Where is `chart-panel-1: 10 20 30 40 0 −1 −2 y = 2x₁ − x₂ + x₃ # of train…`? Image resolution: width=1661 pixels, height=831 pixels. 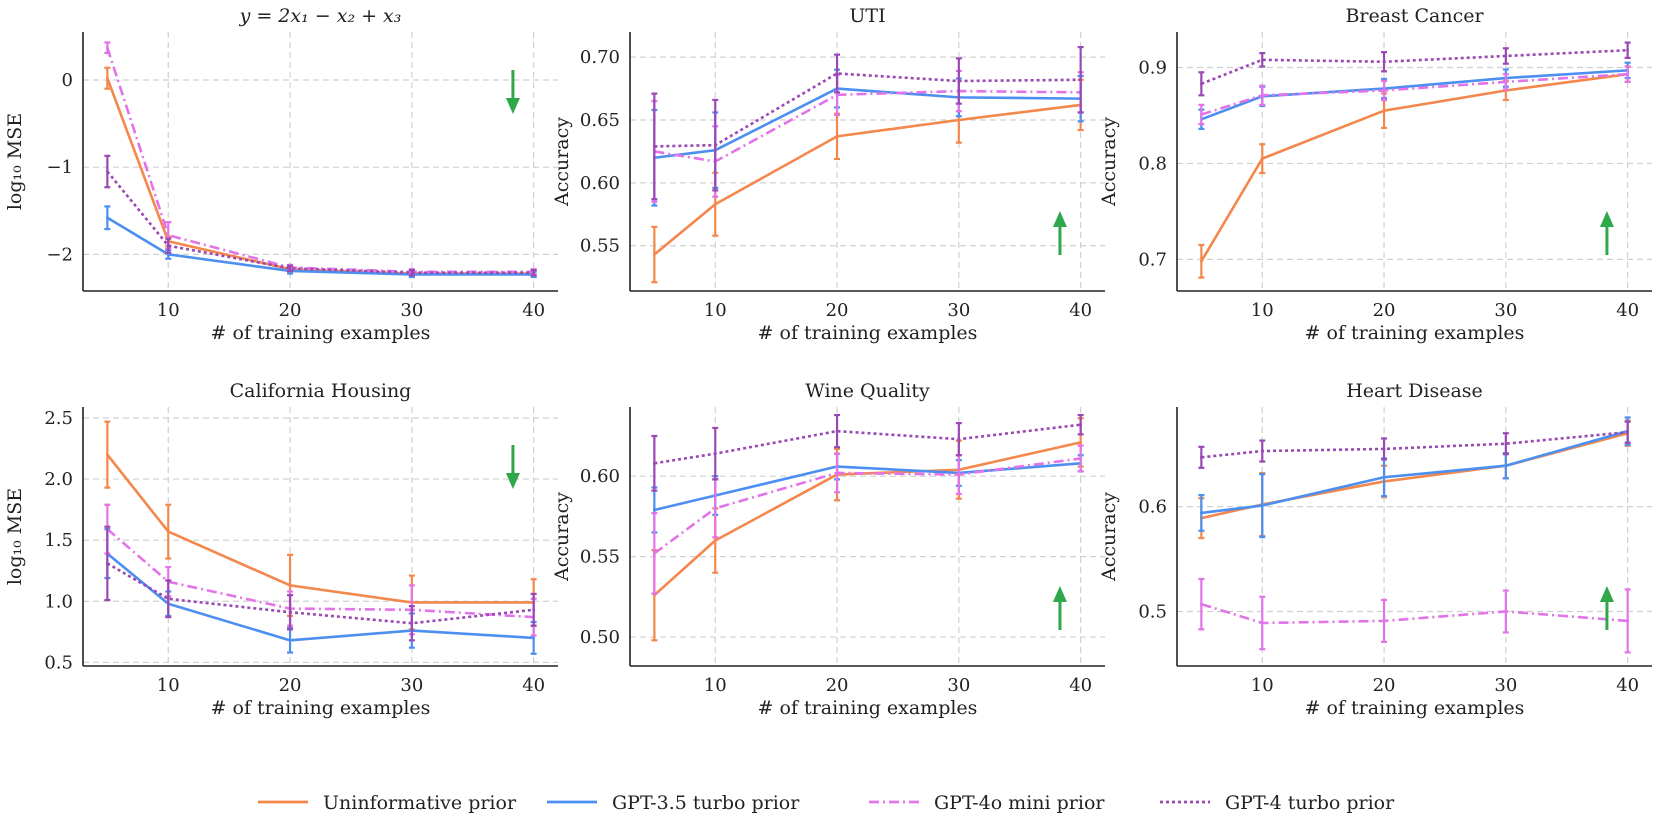
chart-panel-1: 10 20 30 40 0 −1 −2 y = 2x₁ − x₂ + x₃ # of train… is located at coordinates (281, 174).